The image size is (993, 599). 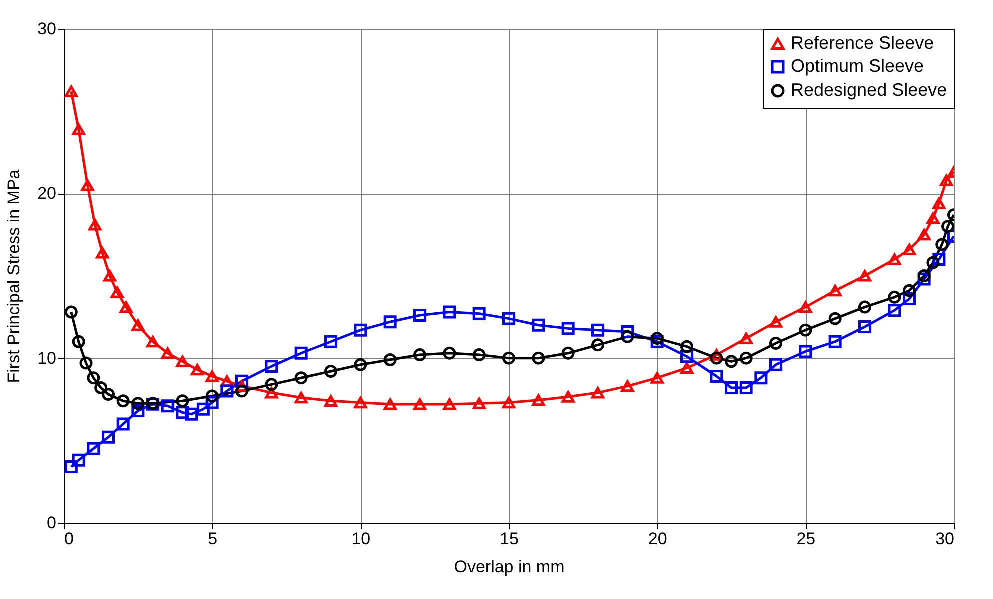 What do you see at coordinates (47, 29) in the screenshot?
I see `y-tick-label: 30` at bounding box center [47, 29].